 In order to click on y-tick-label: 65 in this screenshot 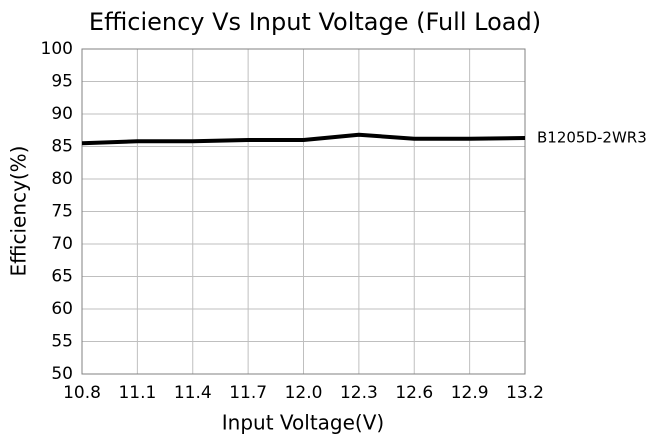, I will do `click(62, 277)`.